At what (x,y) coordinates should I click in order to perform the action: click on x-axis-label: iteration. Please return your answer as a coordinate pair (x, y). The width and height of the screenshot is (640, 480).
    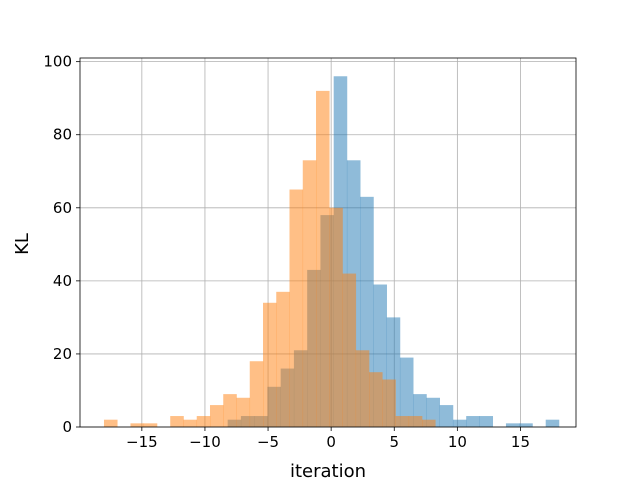
    Looking at the image, I should click on (328, 470).